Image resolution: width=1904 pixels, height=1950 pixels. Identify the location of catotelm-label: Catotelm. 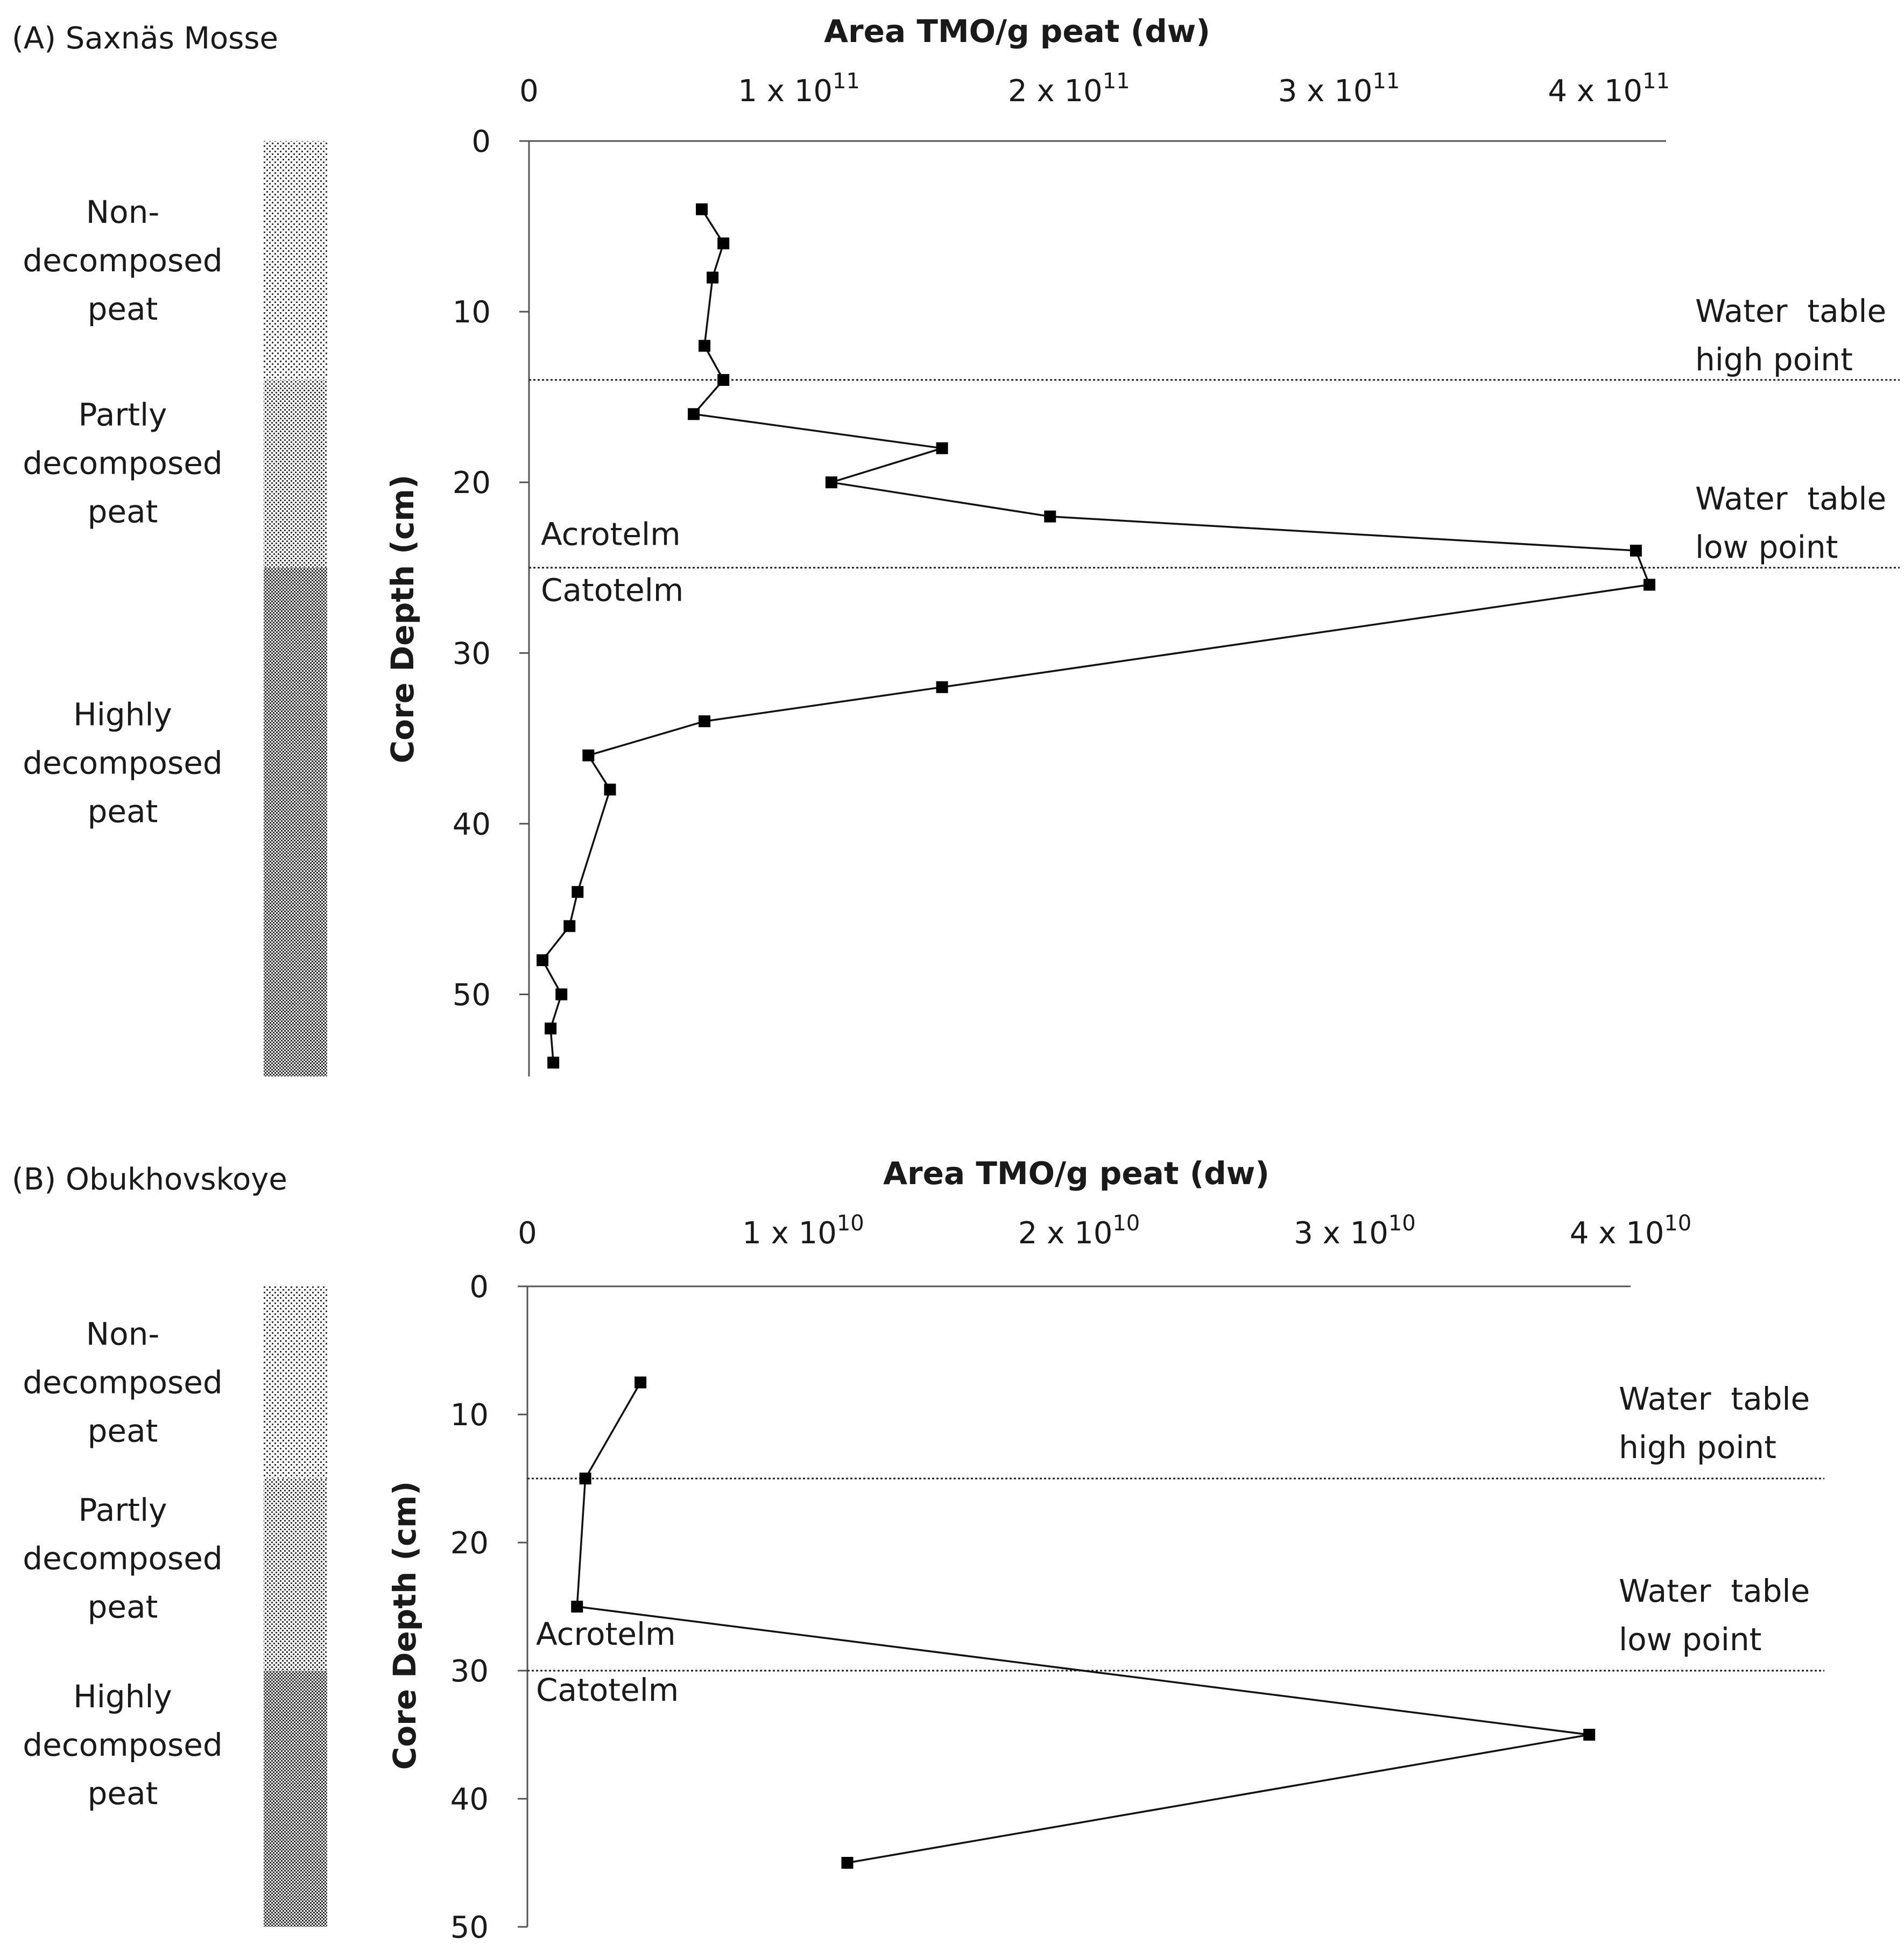
(607, 1690).